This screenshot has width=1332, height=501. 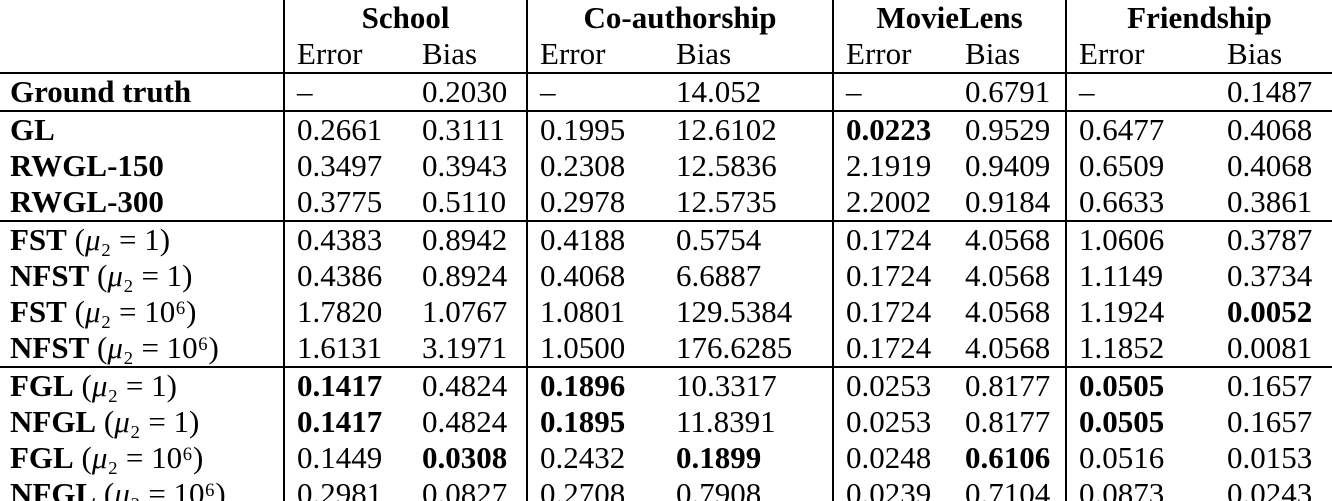 I want to click on bias-value-cell: 0.3861, so click(x=1270, y=201).